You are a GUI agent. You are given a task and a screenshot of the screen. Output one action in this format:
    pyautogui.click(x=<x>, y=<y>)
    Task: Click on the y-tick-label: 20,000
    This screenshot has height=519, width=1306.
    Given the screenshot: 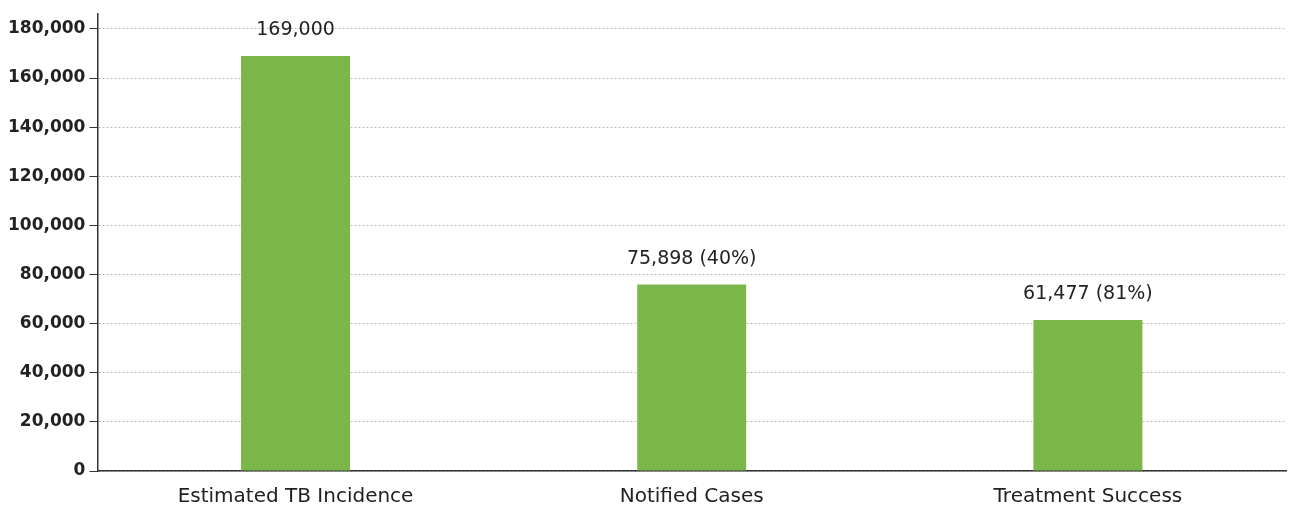 What is the action you would take?
    pyautogui.click(x=52, y=420)
    